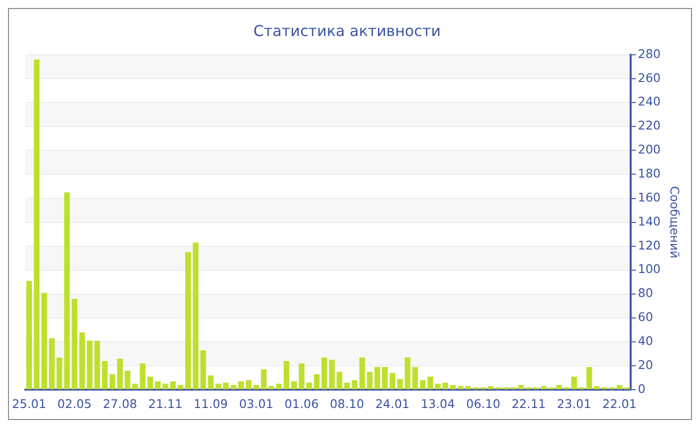 The width and height of the screenshot is (700, 430). What do you see at coordinates (649, 197) in the screenshot?
I see `y-tick-label: 160` at bounding box center [649, 197].